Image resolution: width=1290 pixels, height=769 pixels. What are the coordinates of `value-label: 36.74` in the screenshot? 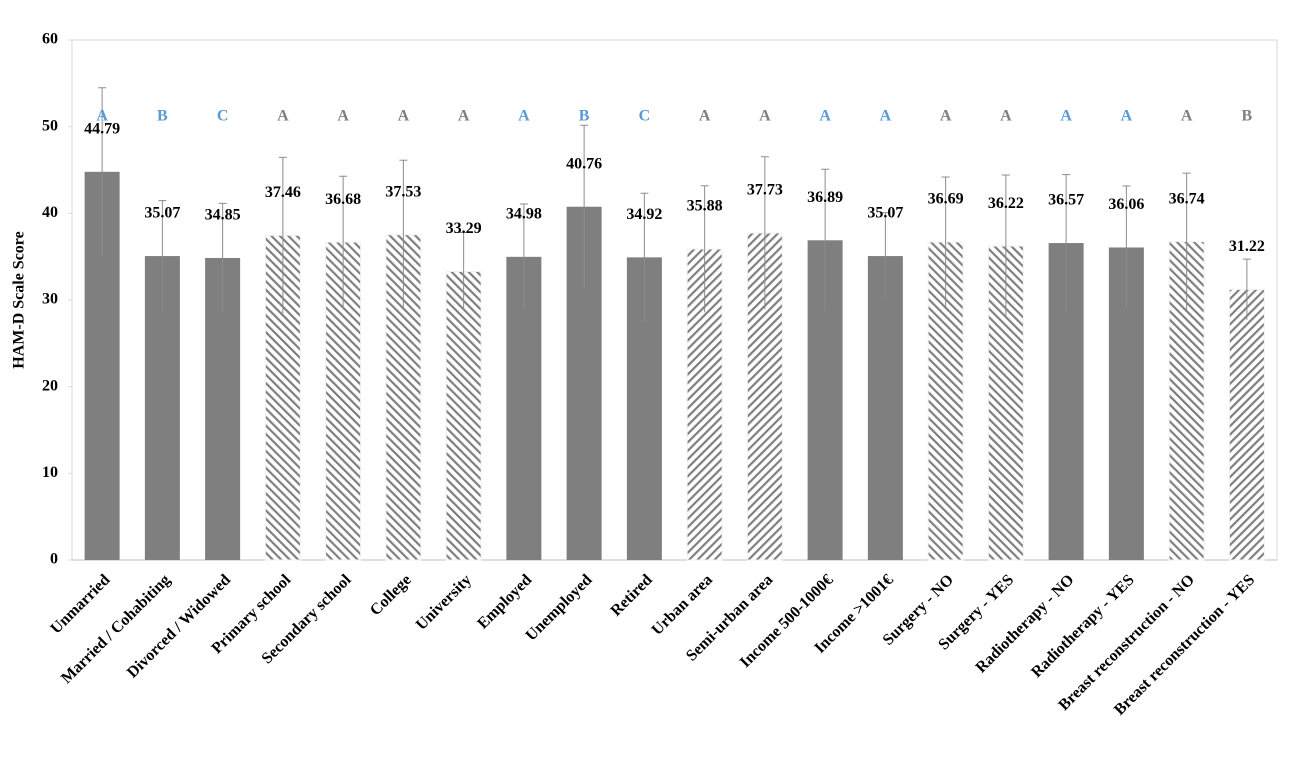 It's located at (1187, 198).